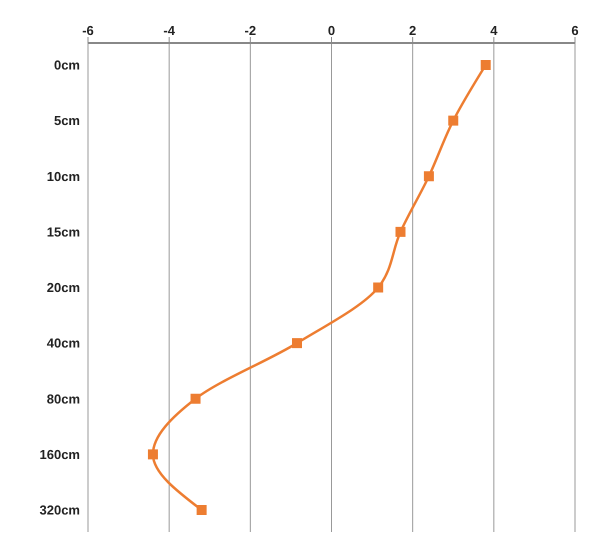  I want to click on y-tick-label: 15cm, so click(63, 232).